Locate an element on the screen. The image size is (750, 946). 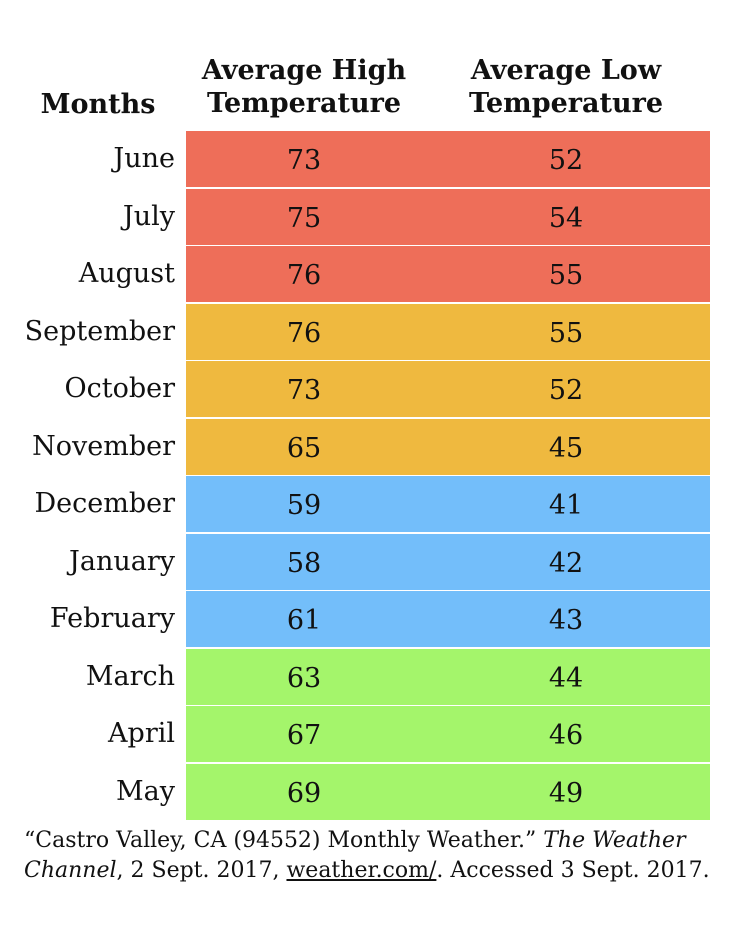
month-label: October is located at coordinates (119, 388).